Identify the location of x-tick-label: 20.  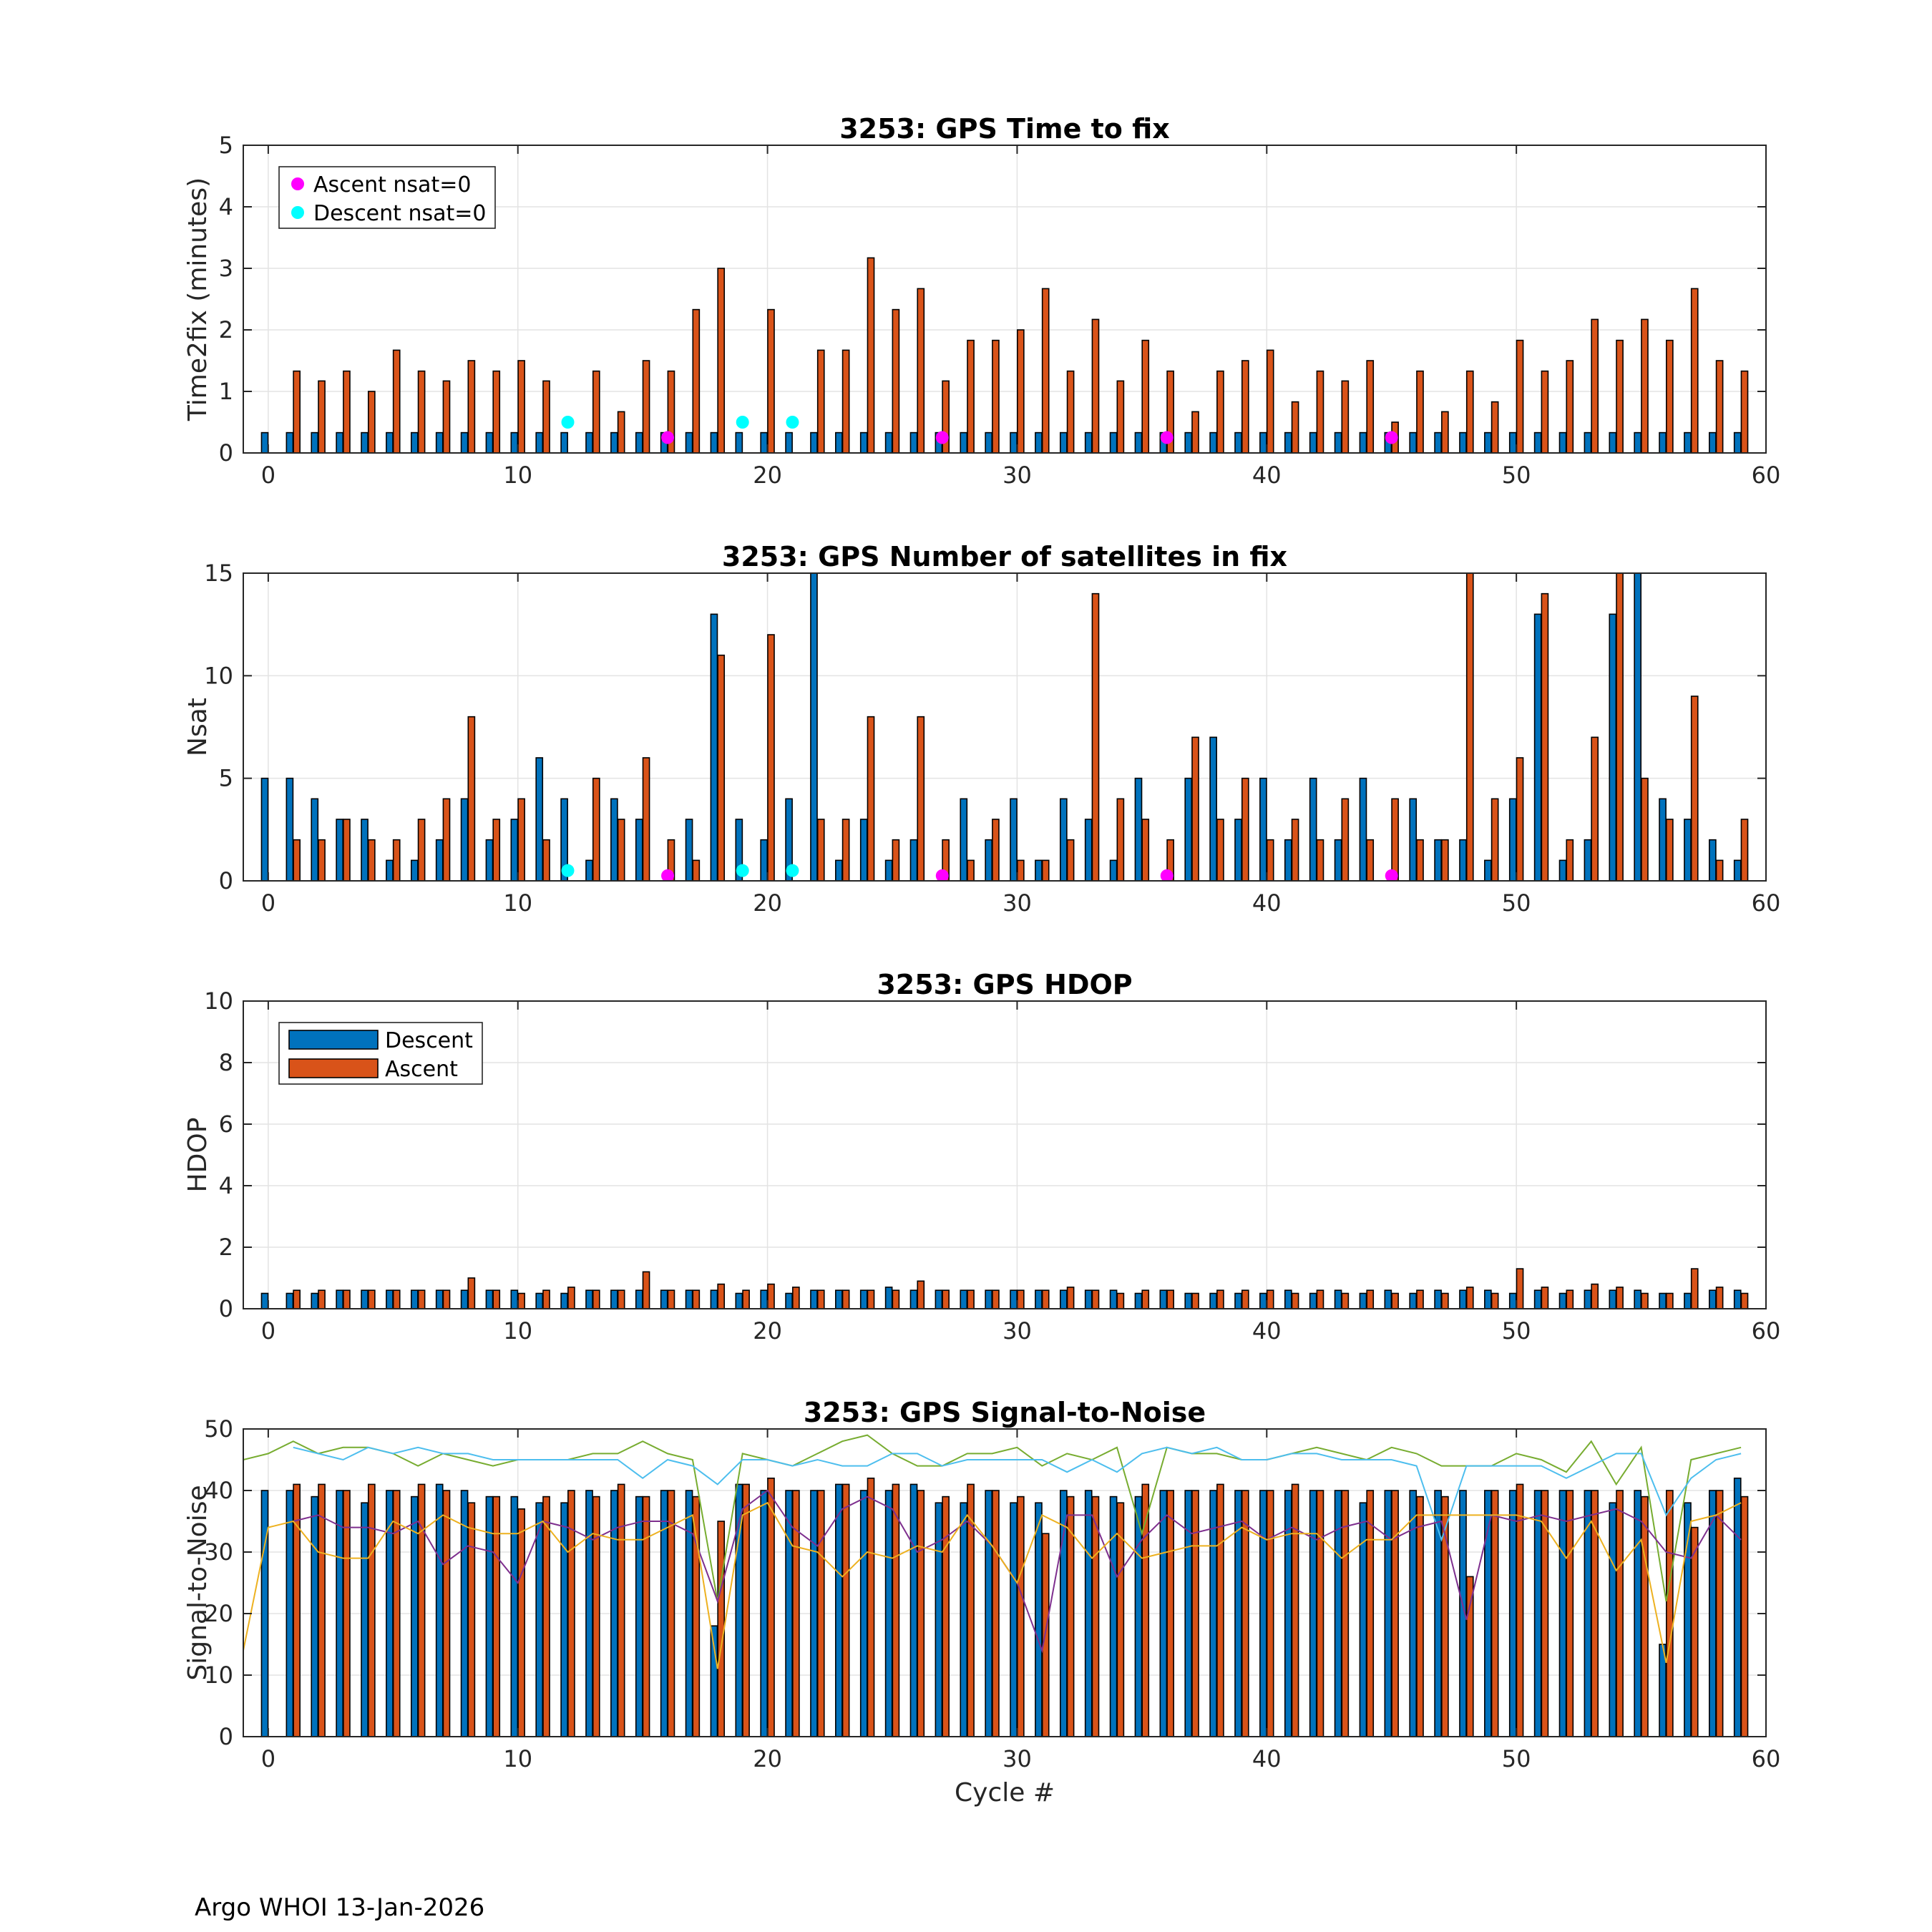
(767, 475).